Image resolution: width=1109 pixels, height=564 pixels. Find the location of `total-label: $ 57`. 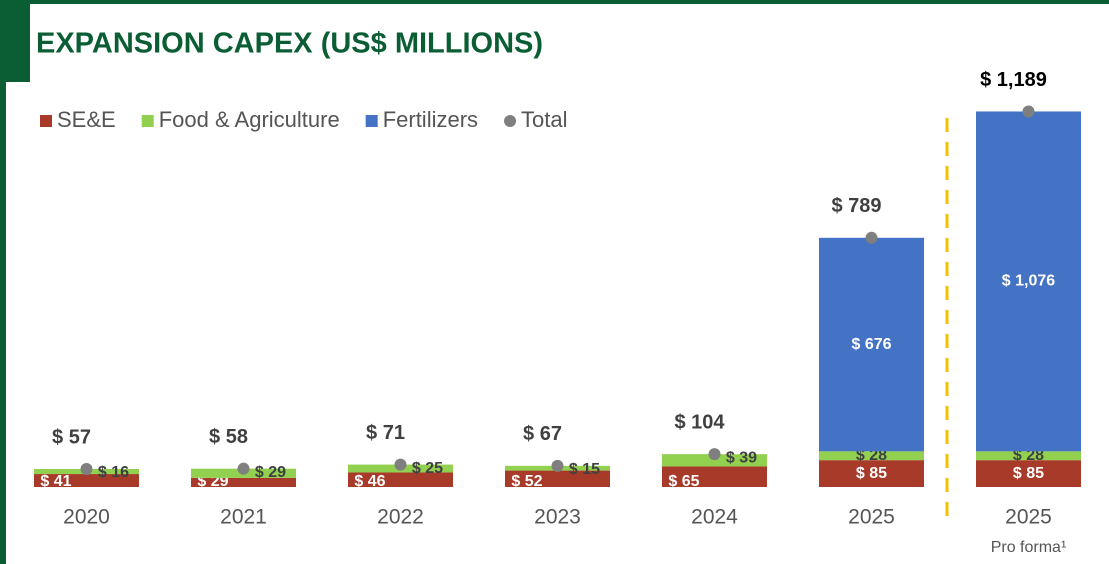

total-label: $ 57 is located at coordinates (71, 437).